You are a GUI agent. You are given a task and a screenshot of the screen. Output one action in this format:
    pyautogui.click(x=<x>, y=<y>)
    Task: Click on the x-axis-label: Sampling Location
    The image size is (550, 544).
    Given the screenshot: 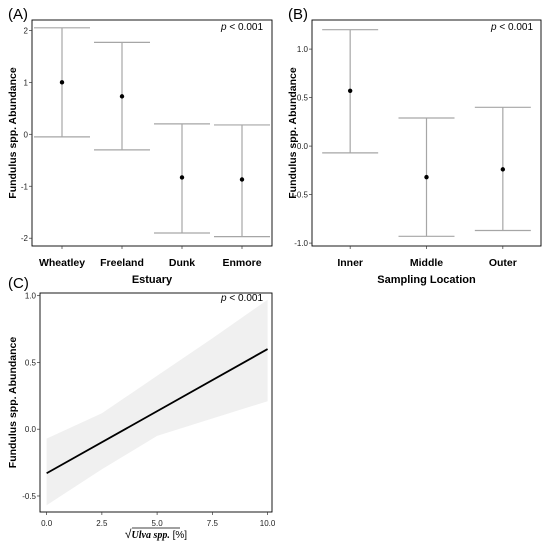 What is the action you would take?
    pyautogui.click(x=426, y=280)
    